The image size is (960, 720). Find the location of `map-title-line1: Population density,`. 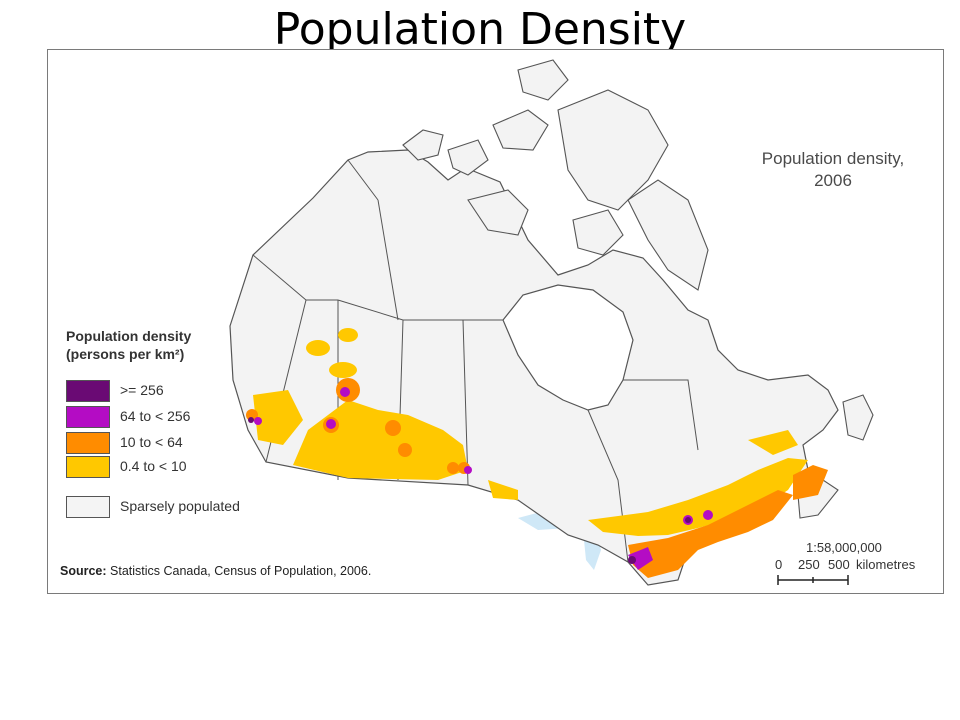

map-title-line1: Population density, is located at coordinates (833, 158).